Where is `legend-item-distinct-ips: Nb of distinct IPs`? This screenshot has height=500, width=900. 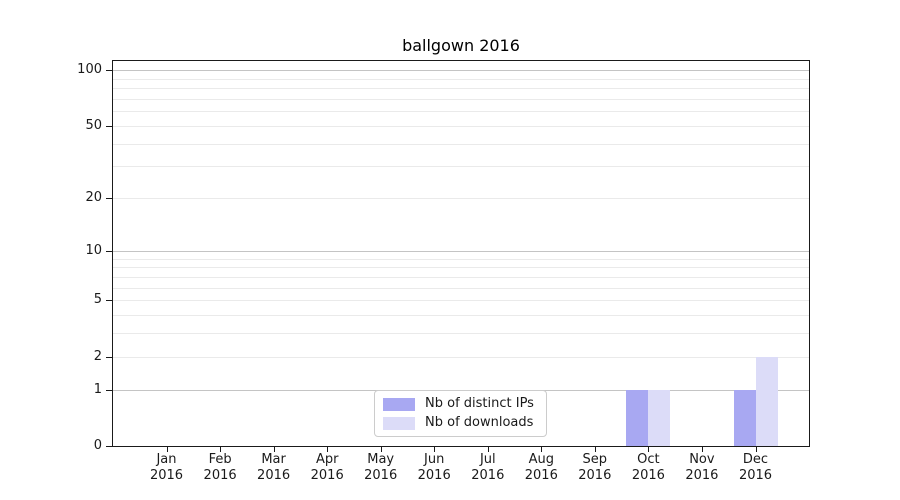
legend-item-distinct-ips: Nb of distinct IPs is located at coordinates (458, 404).